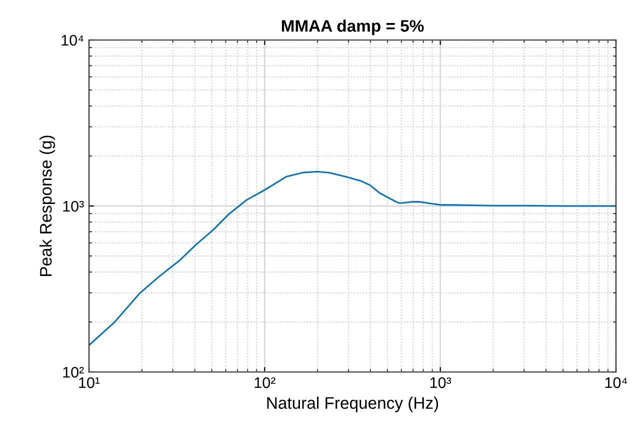 The width and height of the screenshot is (635, 434). I want to click on chart-title: MMAA damp = 5%, so click(353, 28).